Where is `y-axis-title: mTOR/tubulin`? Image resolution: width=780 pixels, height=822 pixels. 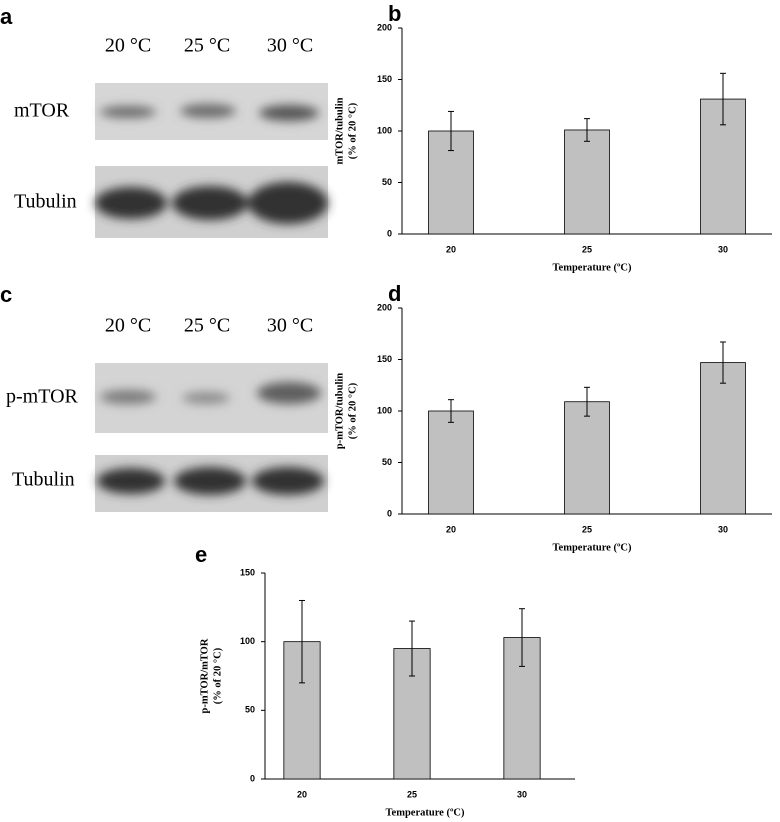
y-axis-title: mTOR/tubulin is located at coordinates (339, 130).